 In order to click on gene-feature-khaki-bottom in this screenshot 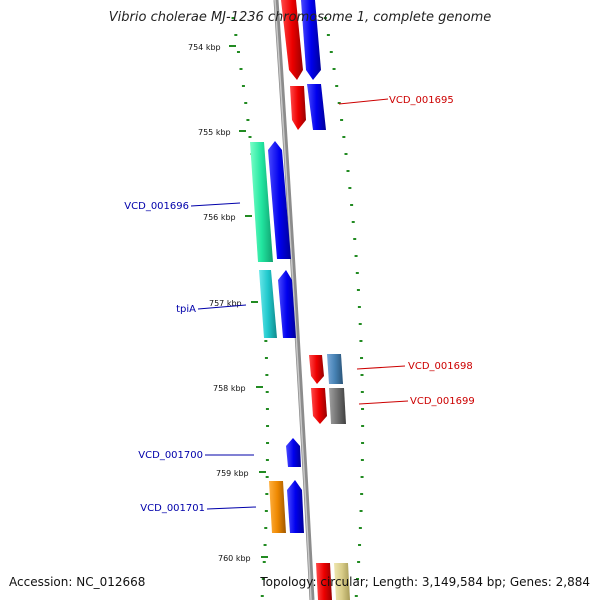, I will do `click(342, 581)`.